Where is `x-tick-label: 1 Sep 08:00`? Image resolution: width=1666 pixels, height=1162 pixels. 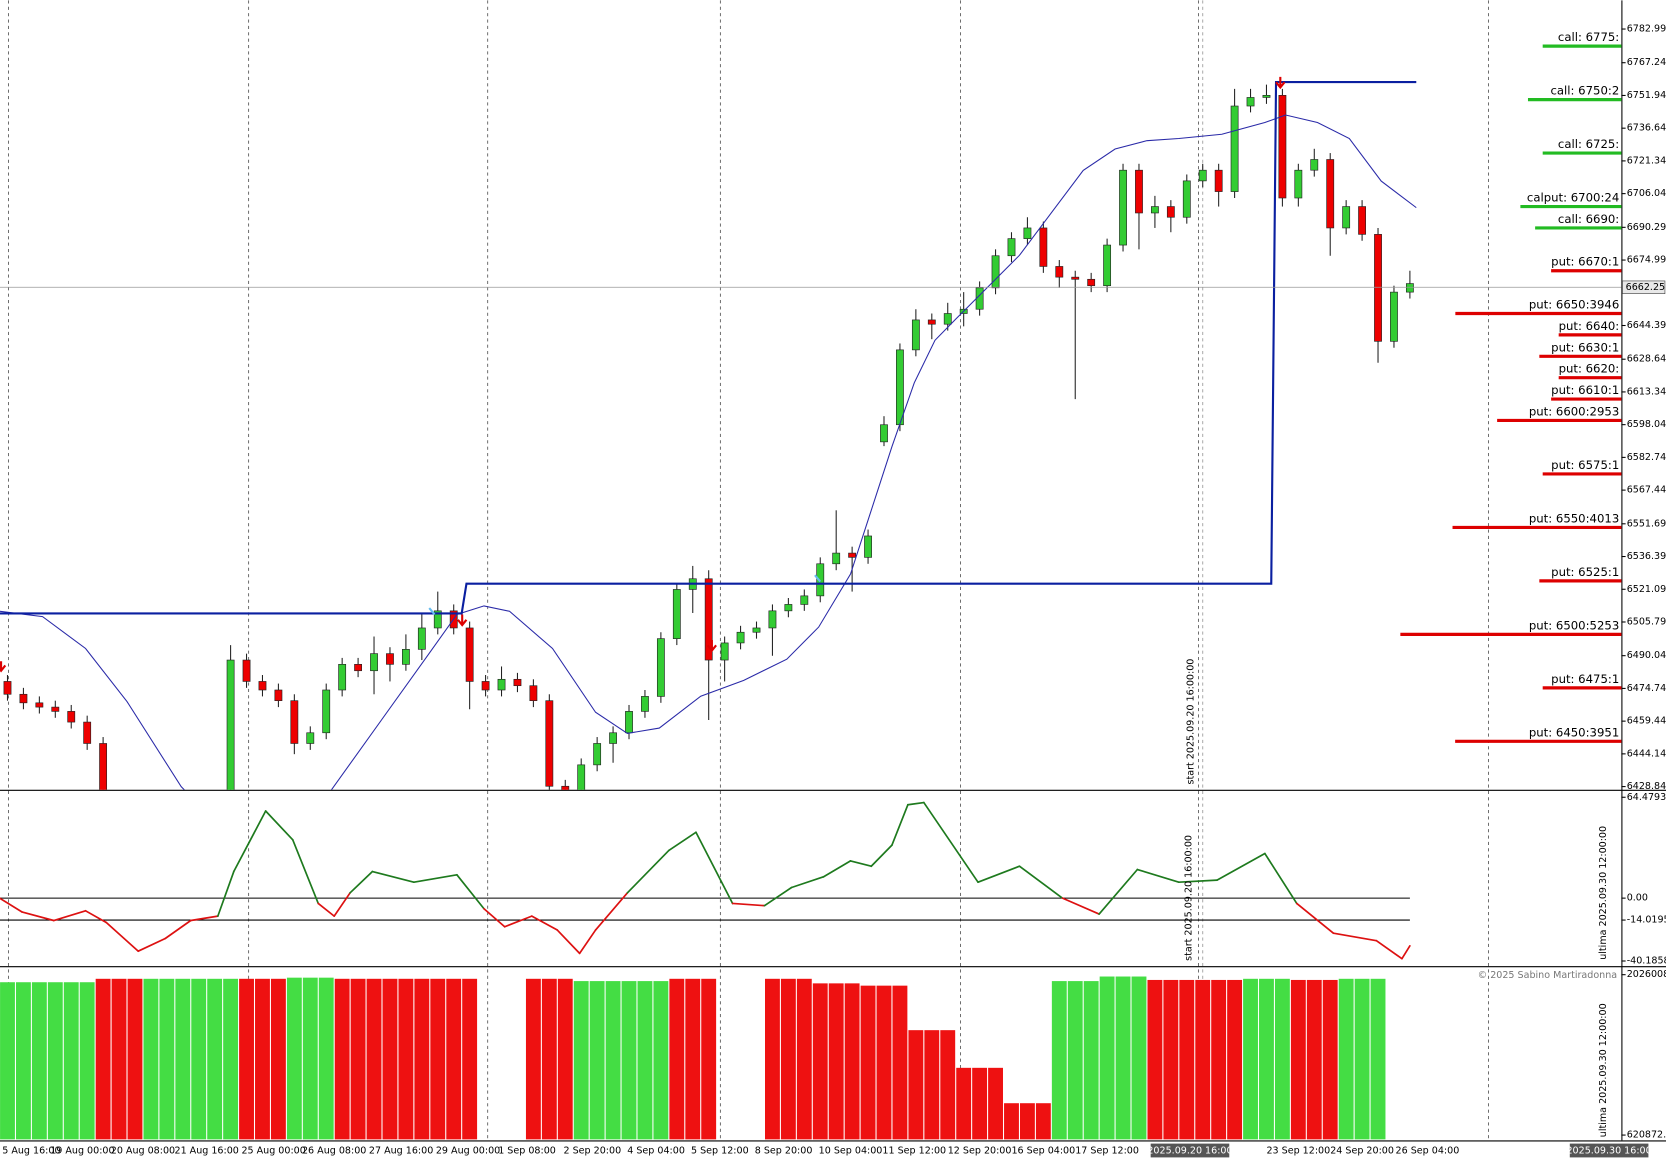 x-tick-label: 1 Sep 08:00 is located at coordinates (527, 1151).